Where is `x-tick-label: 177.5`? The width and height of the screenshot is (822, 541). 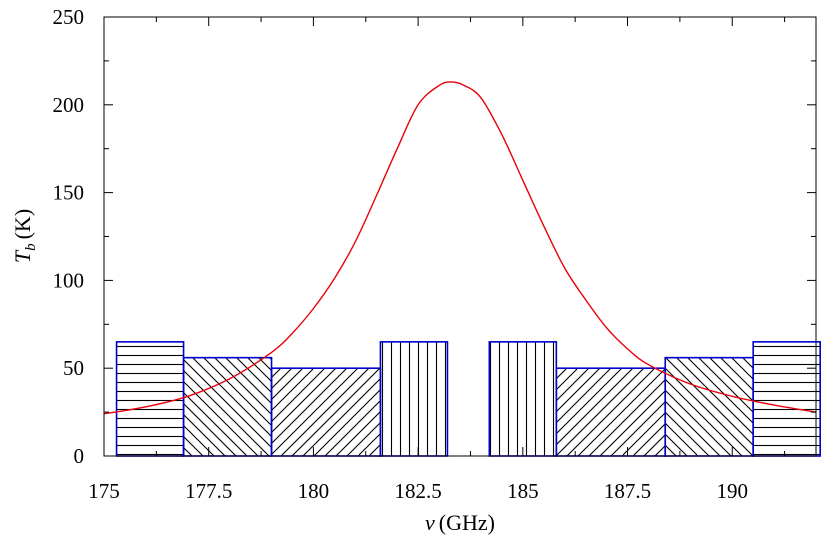
x-tick-label: 177.5 is located at coordinates (208, 491).